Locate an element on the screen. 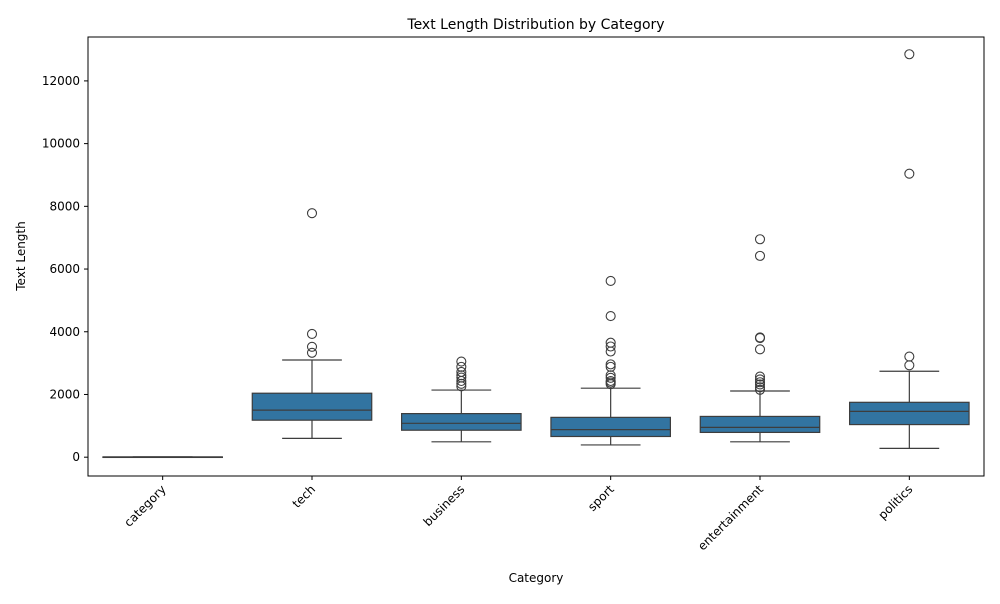 This screenshot has width=1000, height=604. x-tick-label-business: business is located at coordinates (444, 505).